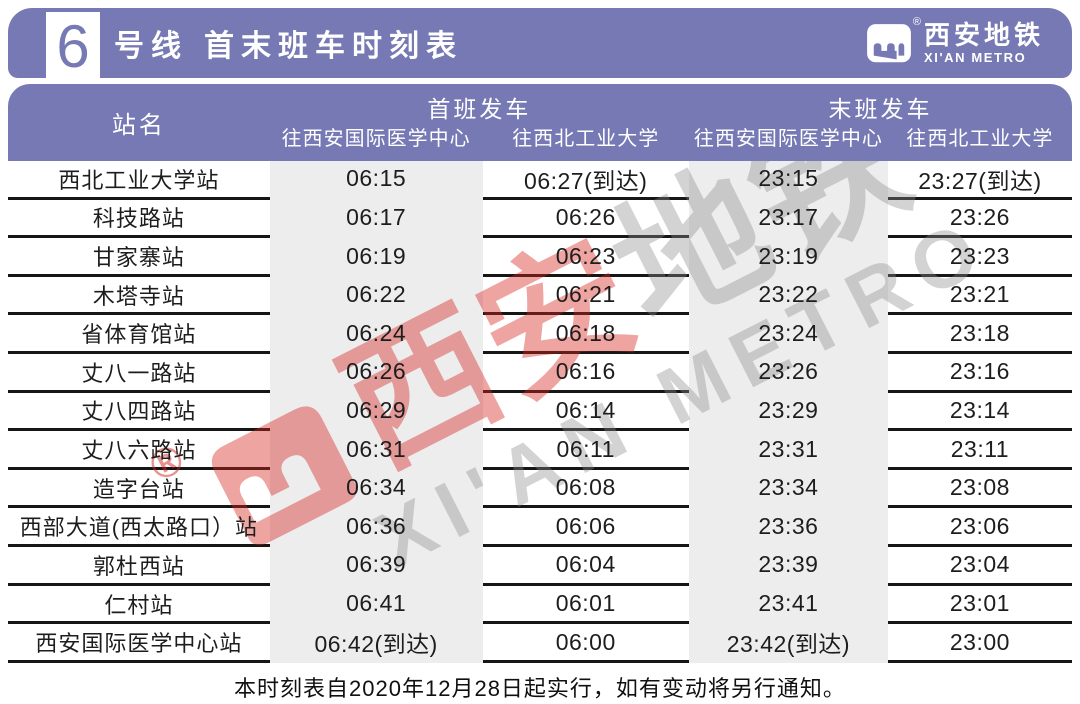  Describe the element at coordinates (585, 332) in the screenshot. I see `first-train-to-npu: 06:18` at that location.